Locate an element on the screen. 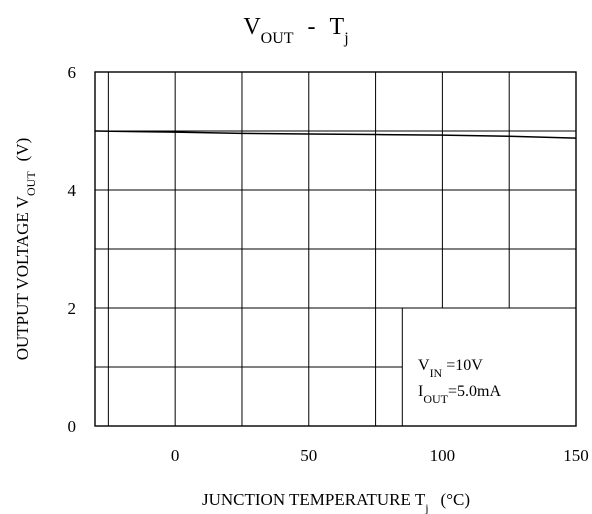  y-tick-label-1: 2 is located at coordinates (72, 308).